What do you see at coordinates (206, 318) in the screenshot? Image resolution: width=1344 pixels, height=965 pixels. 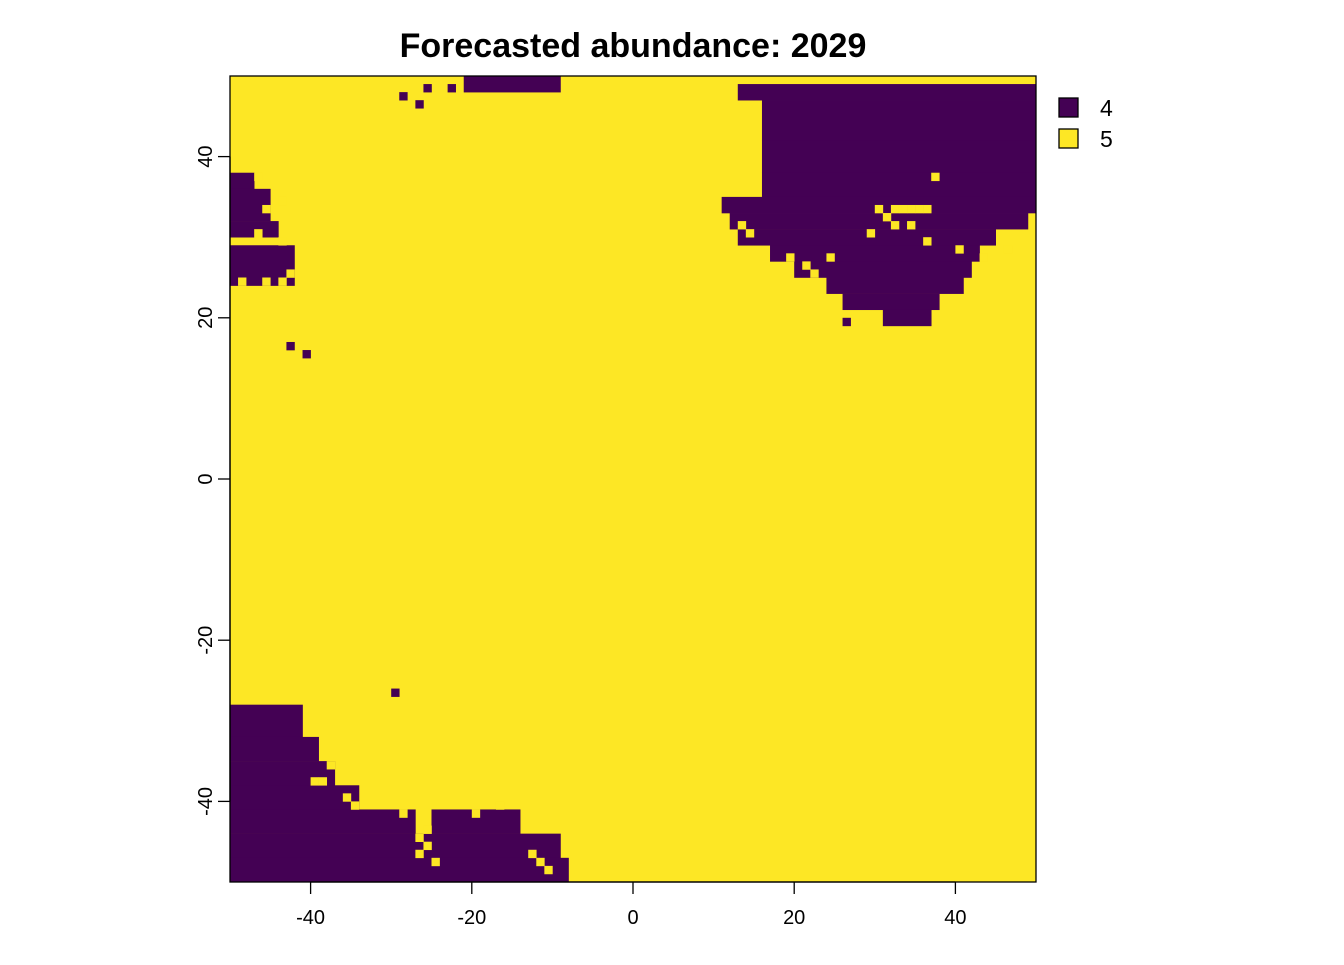 I see `y-tick-label: 20` at bounding box center [206, 318].